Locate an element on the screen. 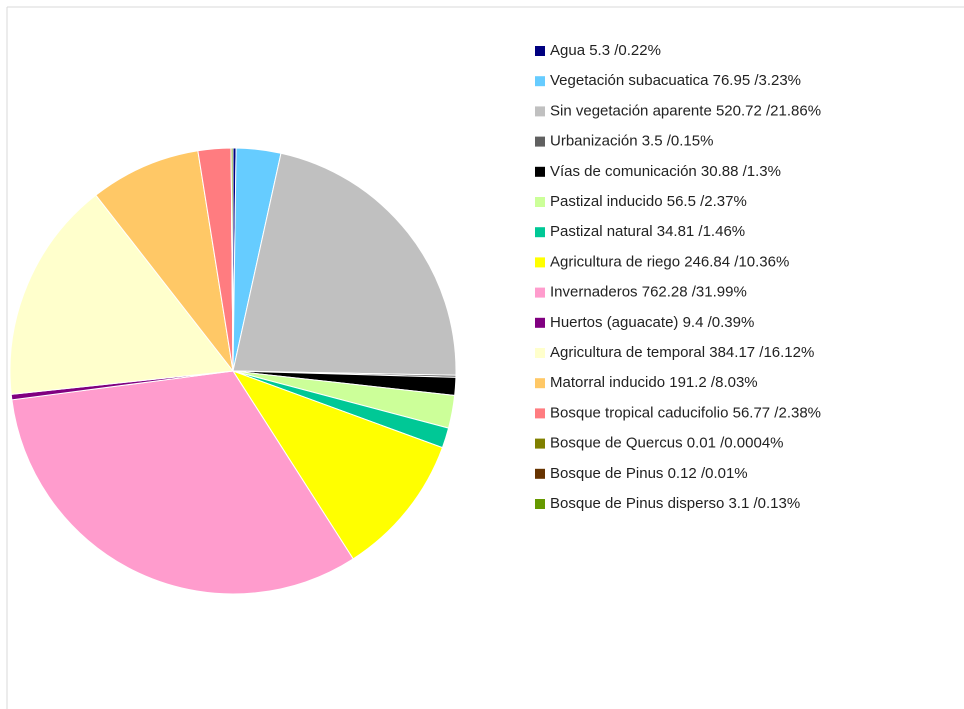 This screenshot has height=709, width=964. legend-label: Agua 5.3 /0.22% is located at coordinates (605, 50).